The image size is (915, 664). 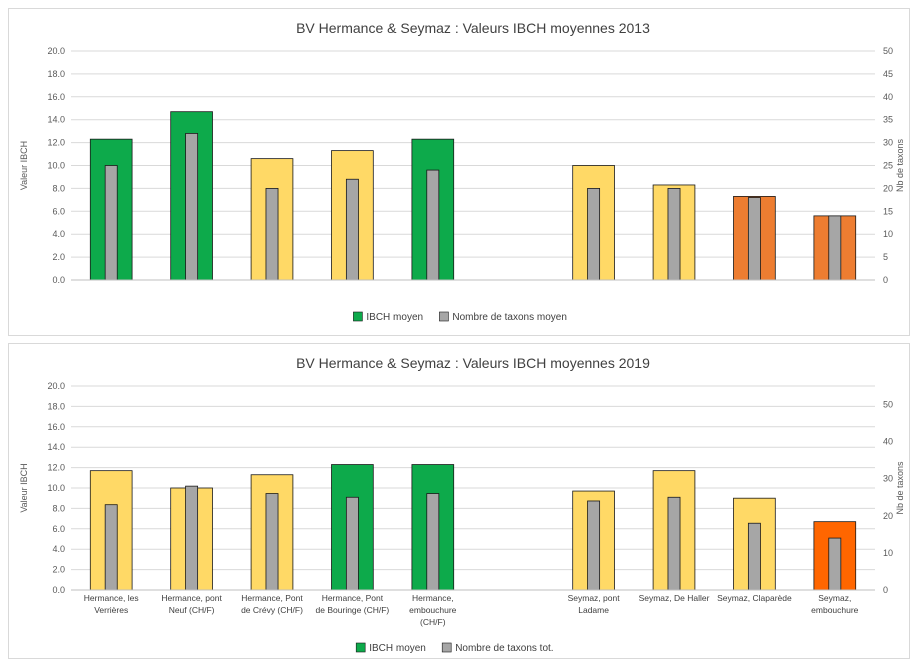 I want to click on y2-tick-label: 35, so click(x=888, y=120).